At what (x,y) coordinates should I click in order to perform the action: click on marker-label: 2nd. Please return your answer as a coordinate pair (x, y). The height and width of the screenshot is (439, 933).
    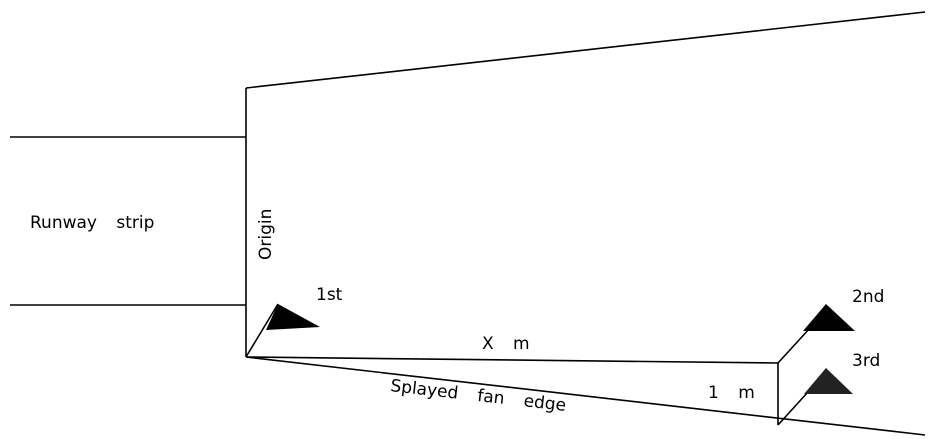
    Looking at the image, I should click on (868, 297).